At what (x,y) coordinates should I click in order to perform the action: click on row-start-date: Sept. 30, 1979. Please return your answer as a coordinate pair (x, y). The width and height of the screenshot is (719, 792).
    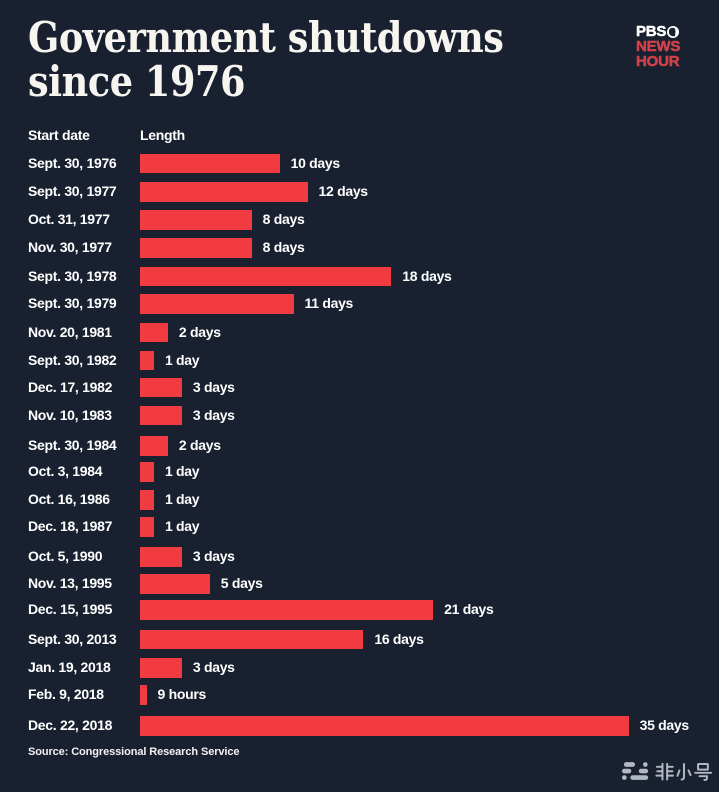
    Looking at the image, I should click on (72, 303).